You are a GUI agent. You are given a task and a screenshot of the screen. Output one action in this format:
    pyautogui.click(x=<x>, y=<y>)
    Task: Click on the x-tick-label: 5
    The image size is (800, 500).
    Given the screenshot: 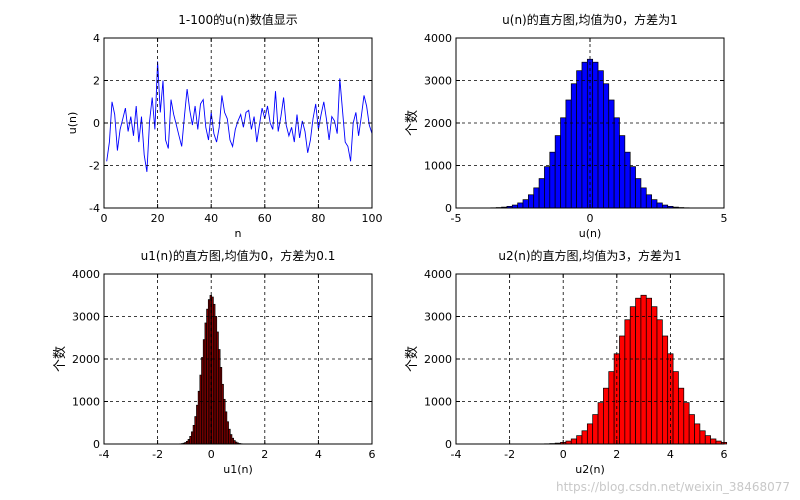 What is the action you would take?
    pyautogui.click(x=724, y=218)
    